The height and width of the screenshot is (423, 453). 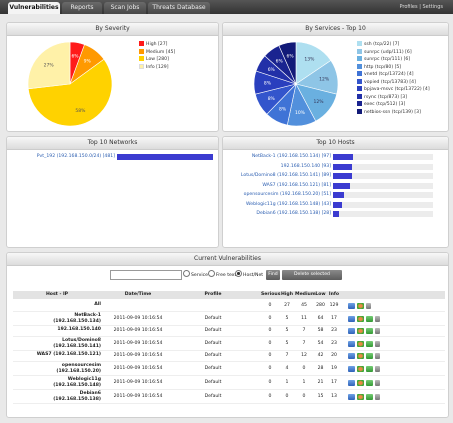 What do you see at coordinates (287, 294) in the screenshot?
I see `col-high: High` at bounding box center [287, 294].